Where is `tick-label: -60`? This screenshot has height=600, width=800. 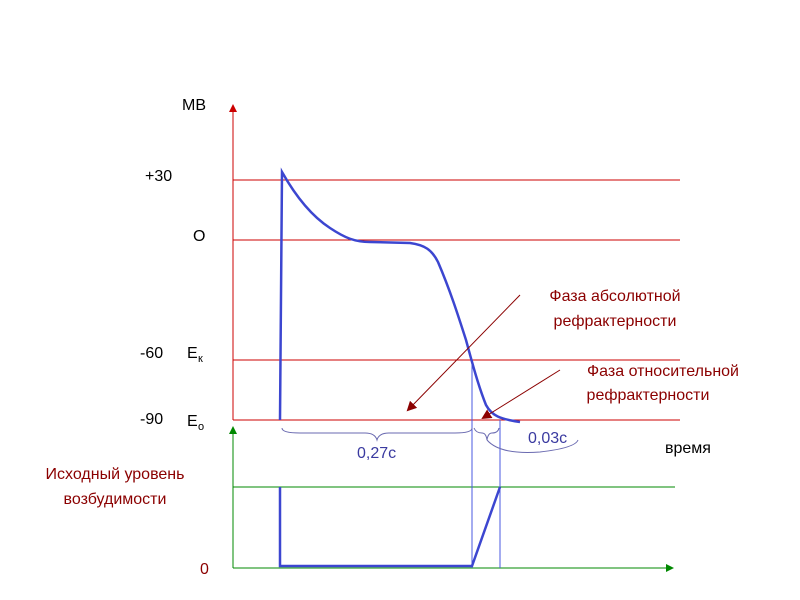
tick-label: -60 is located at coordinates (151, 353).